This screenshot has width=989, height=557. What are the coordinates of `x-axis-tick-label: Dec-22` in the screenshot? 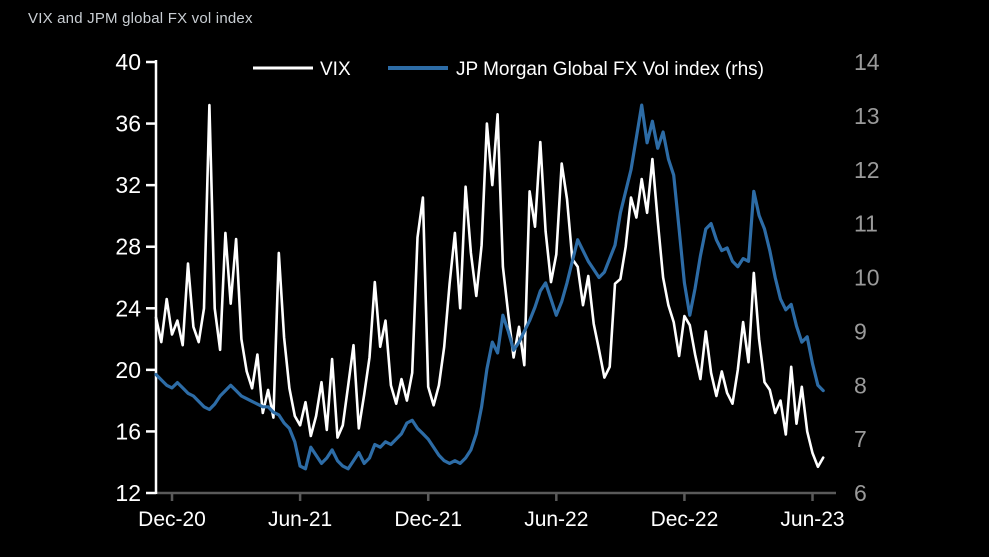 It's located at (685, 519).